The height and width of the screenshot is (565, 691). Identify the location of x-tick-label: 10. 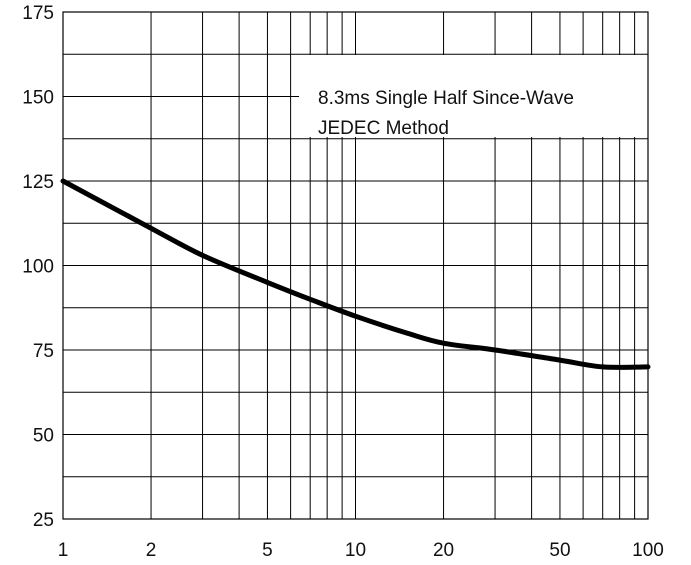
(355, 550).